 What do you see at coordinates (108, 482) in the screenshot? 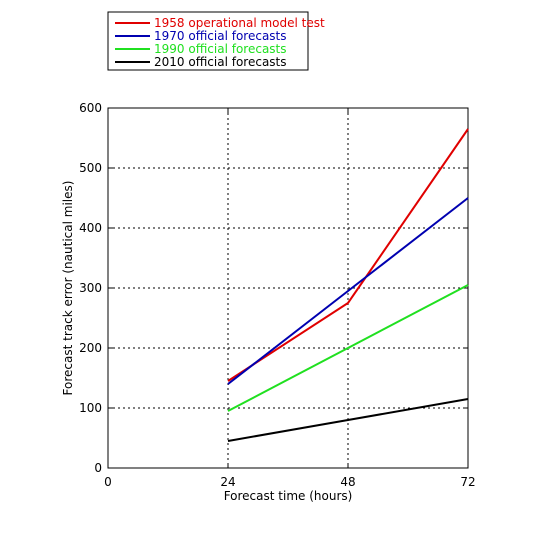
I see `x-tick-label: 0` at bounding box center [108, 482].